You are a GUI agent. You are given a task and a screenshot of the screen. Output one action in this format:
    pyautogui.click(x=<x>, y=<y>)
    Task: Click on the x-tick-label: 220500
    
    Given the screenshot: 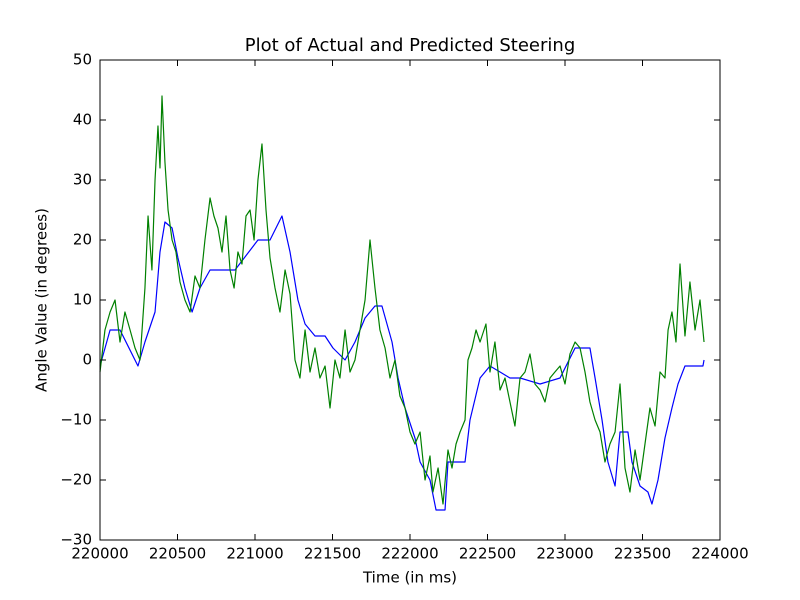 What is the action you would take?
    pyautogui.click(x=177, y=554)
    